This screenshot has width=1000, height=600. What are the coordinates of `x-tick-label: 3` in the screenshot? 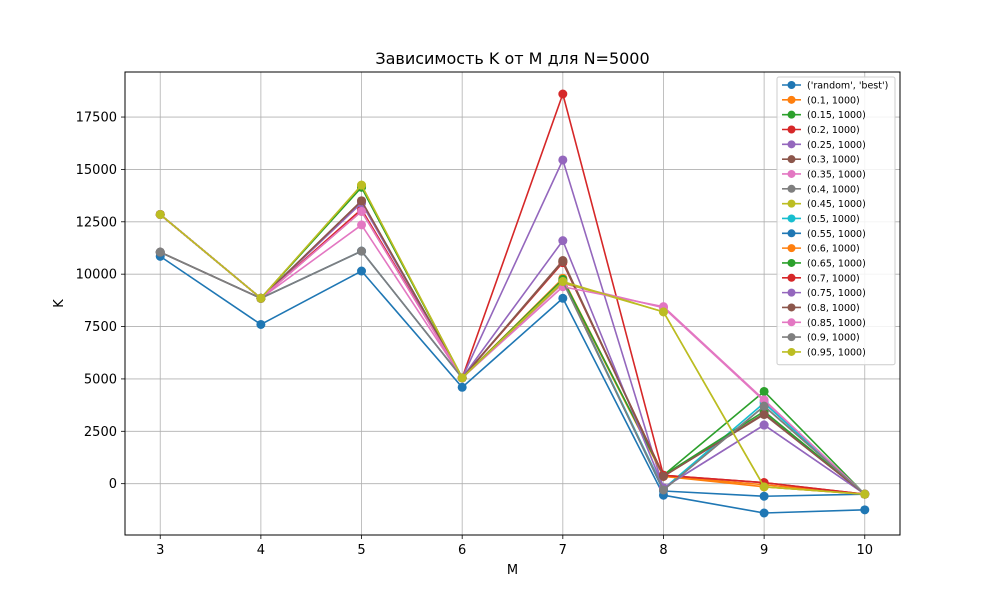 It's located at (160, 550).